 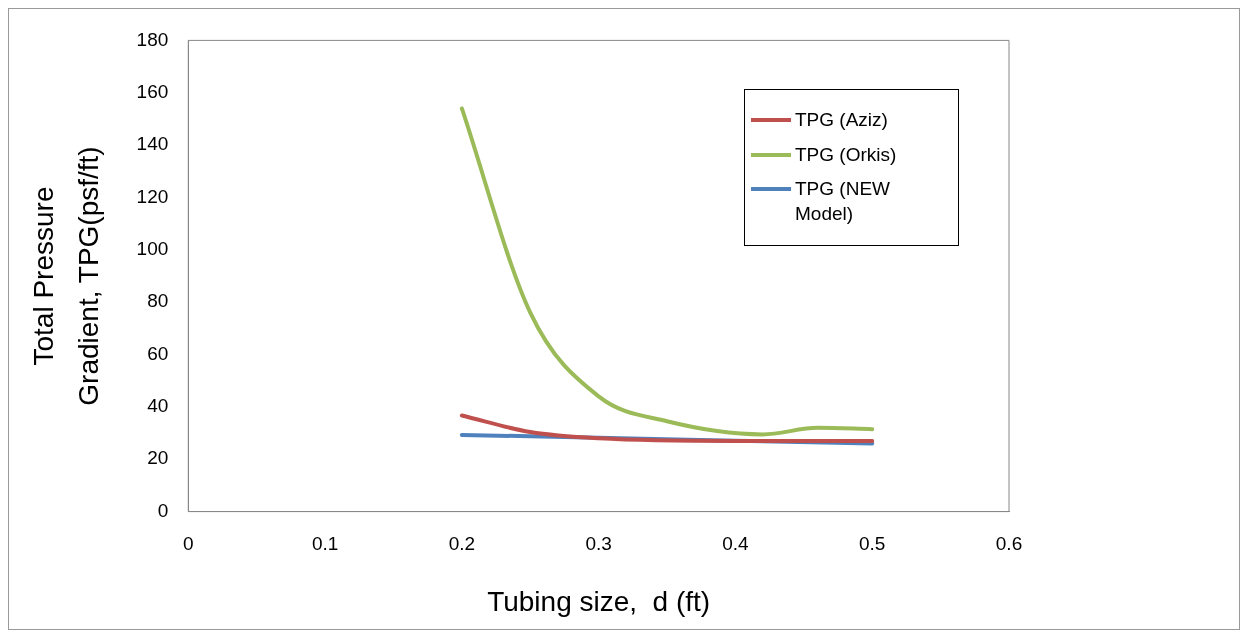 What do you see at coordinates (152, 196) in the screenshot?
I see `y-tick-label: 120` at bounding box center [152, 196].